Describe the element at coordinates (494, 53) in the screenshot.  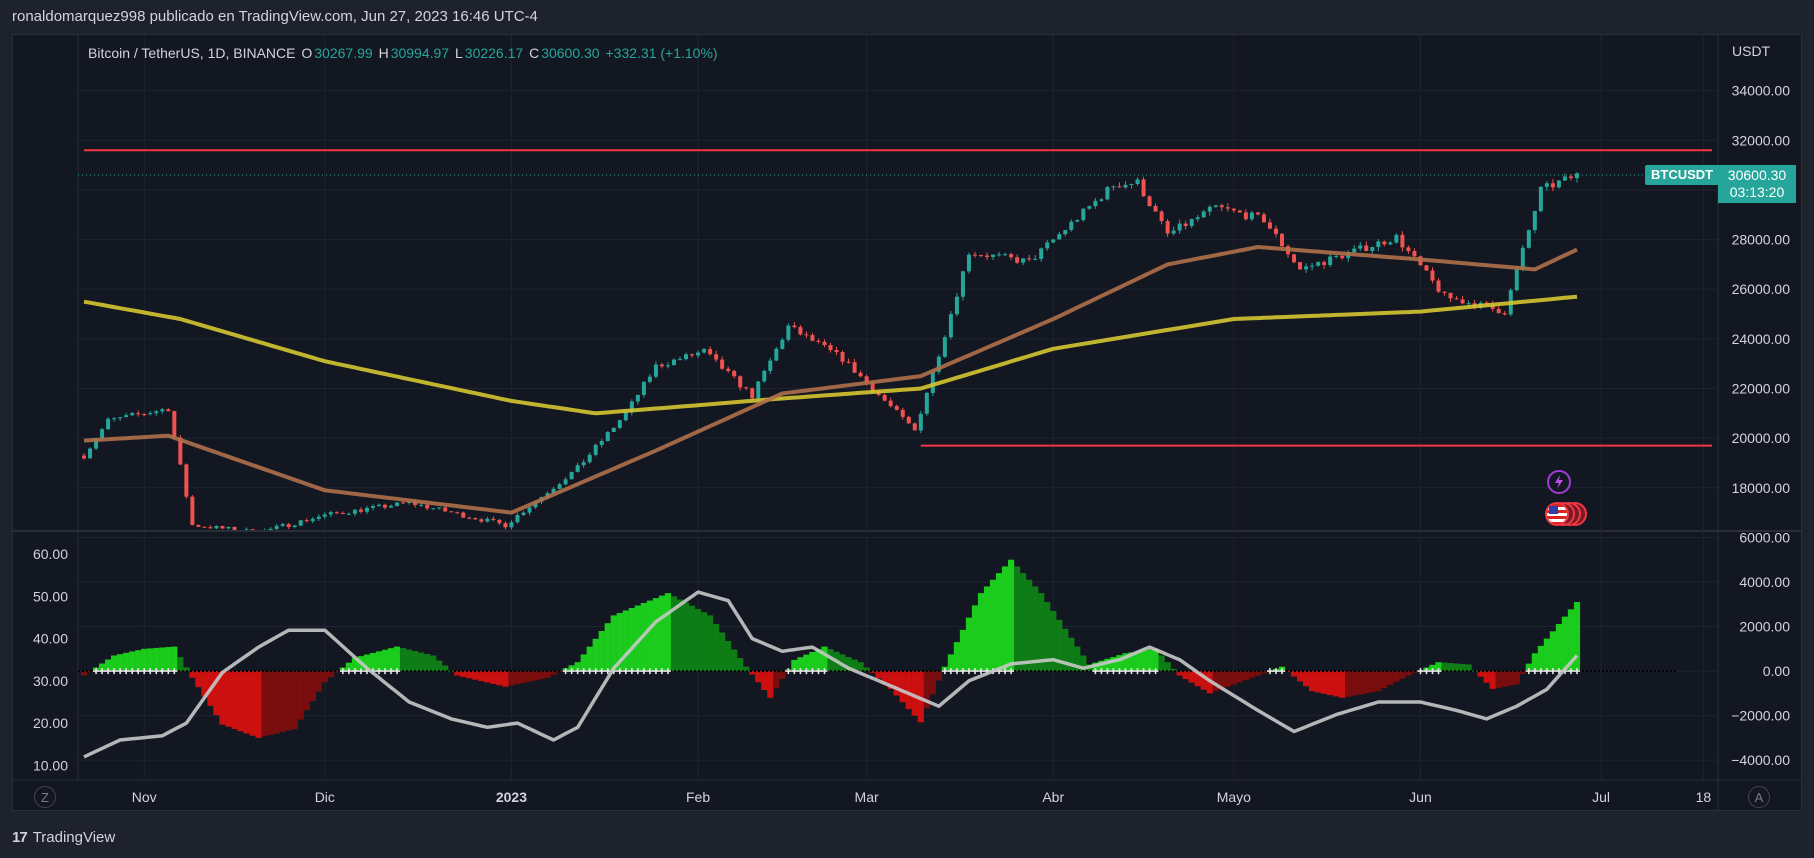
I see `legend-low-value: 30226.17` at that location.